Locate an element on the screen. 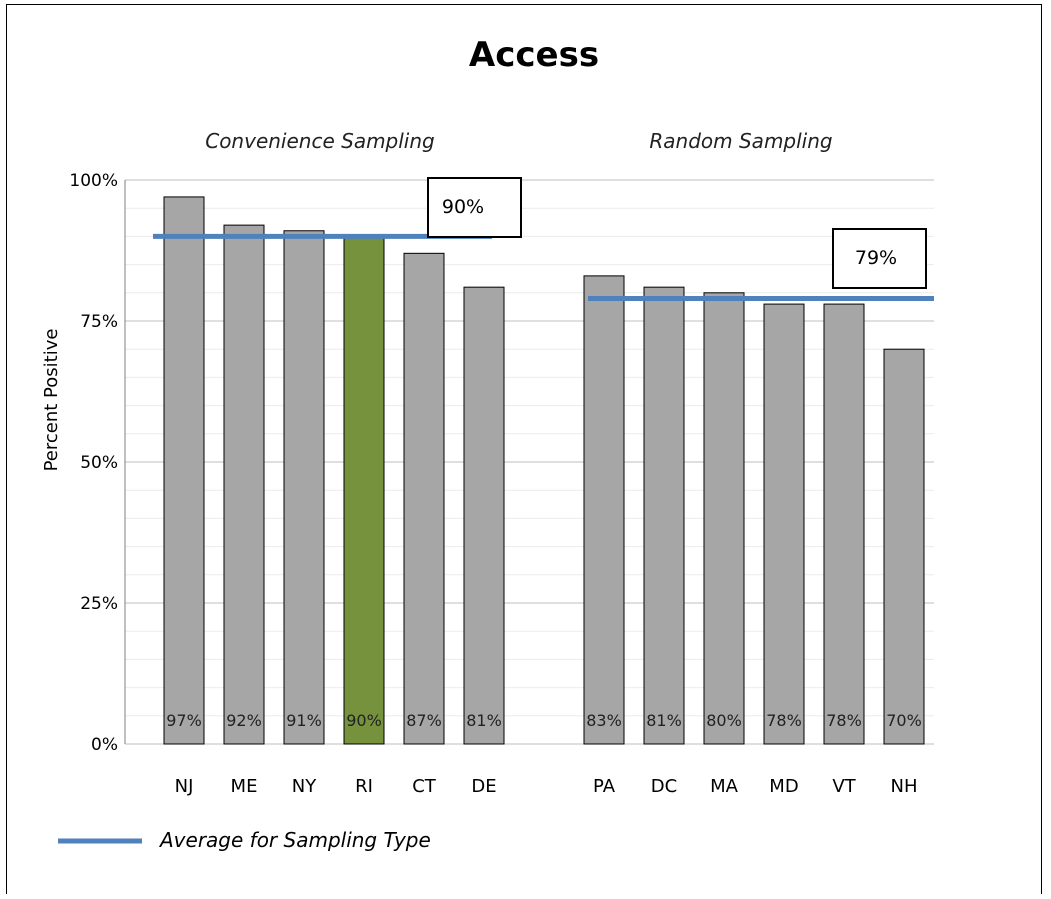 This screenshot has width=1051, height=899. group-label-convenience: Convenience Sampling is located at coordinates (320, 141).